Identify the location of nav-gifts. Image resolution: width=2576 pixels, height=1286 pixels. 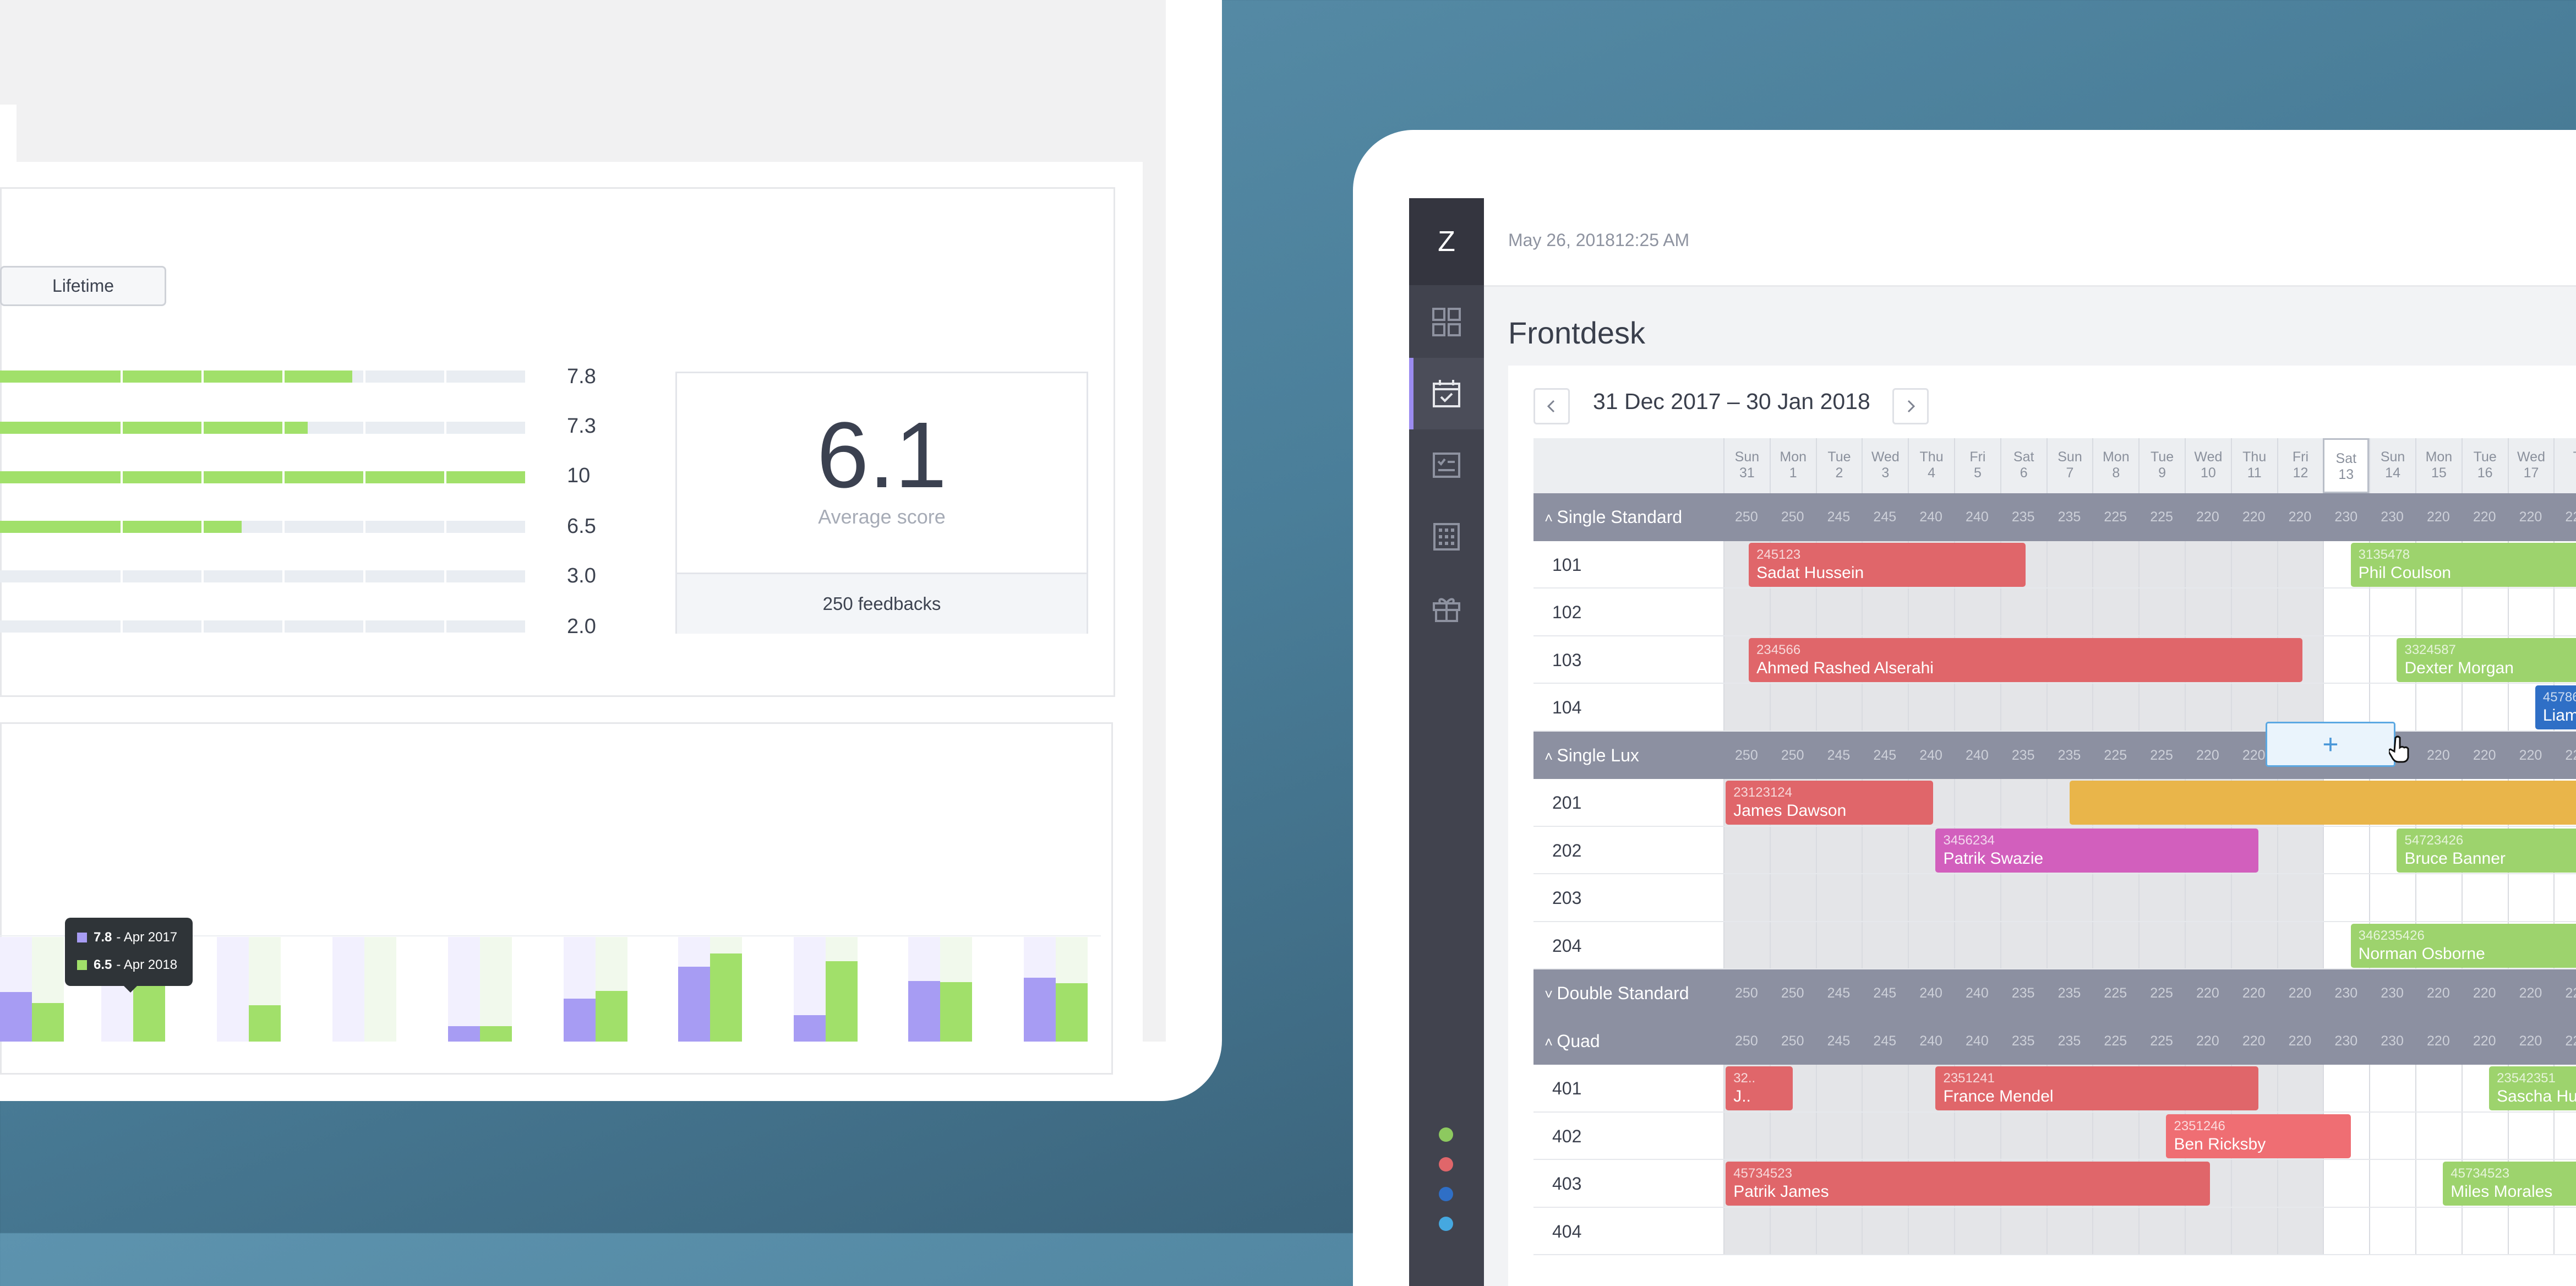
(1446, 608).